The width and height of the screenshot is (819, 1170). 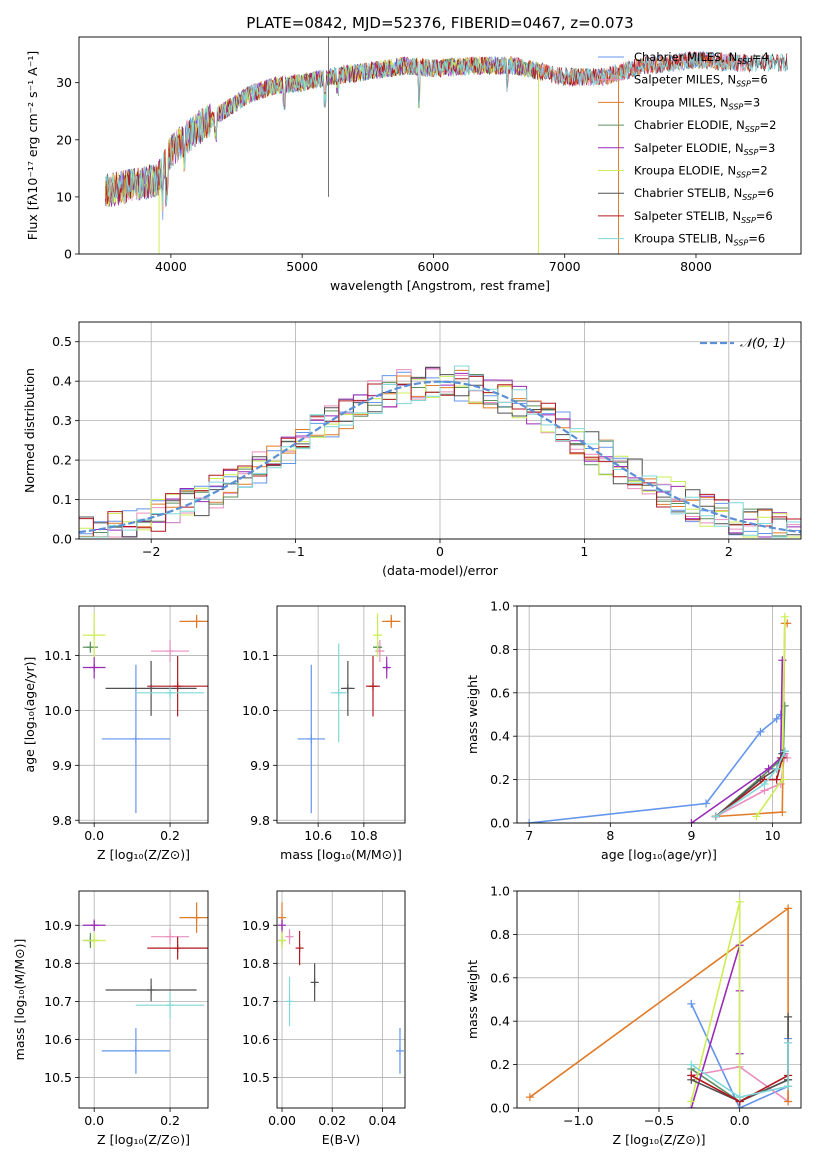 I want to click on y-tick-label: 0, so click(x=68, y=254).